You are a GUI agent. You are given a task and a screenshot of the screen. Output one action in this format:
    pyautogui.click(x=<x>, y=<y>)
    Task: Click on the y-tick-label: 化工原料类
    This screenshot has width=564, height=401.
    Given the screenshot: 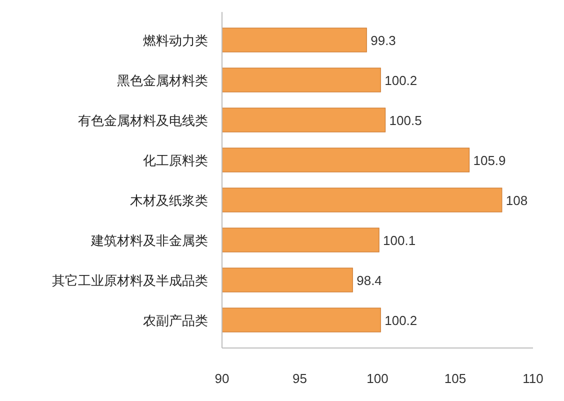 What is the action you would take?
    pyautogui.click(x=175, y=160)
    